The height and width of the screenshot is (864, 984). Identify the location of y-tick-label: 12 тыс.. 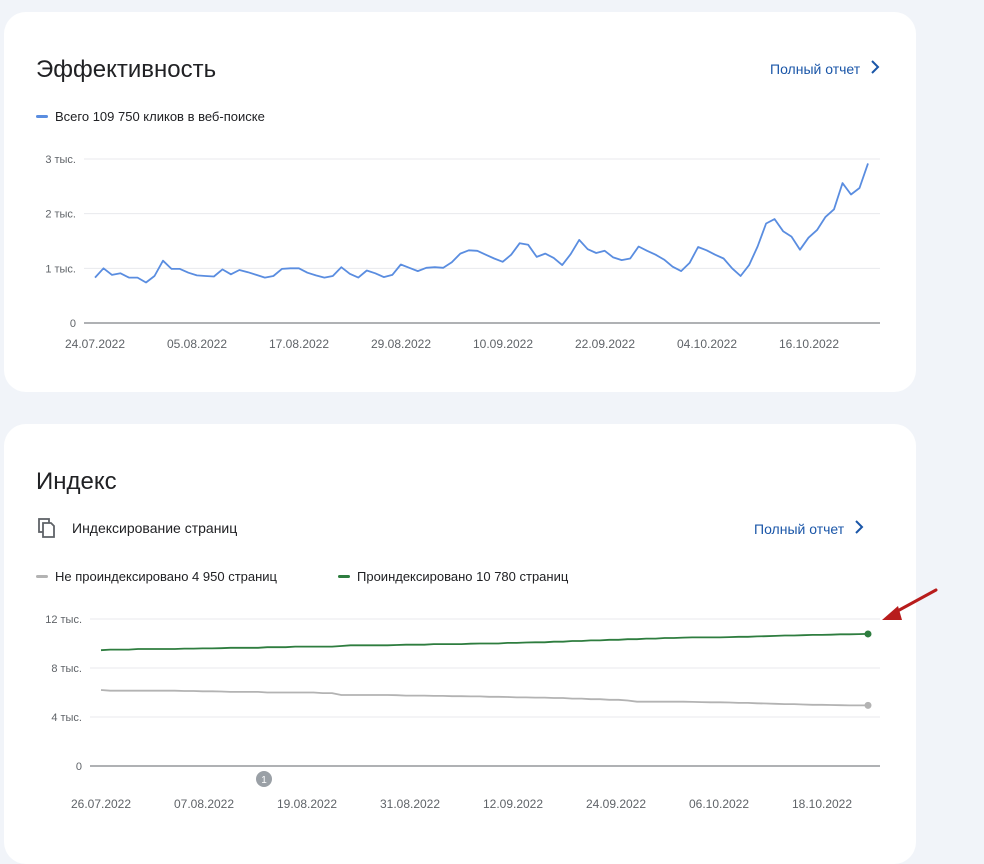
(63, 620).